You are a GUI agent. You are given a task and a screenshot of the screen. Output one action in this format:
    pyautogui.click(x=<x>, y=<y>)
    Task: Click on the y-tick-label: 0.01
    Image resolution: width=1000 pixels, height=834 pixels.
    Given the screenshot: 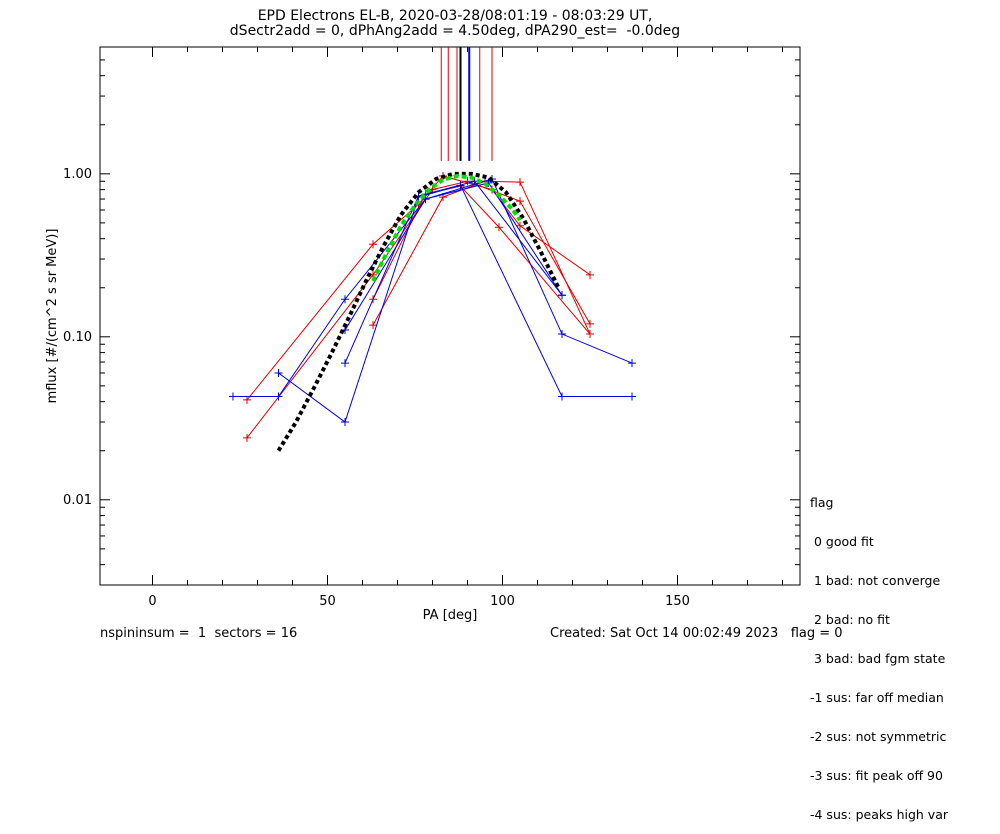 What is the action you would take?
    pyautogui.click(x=77, y=500)
    